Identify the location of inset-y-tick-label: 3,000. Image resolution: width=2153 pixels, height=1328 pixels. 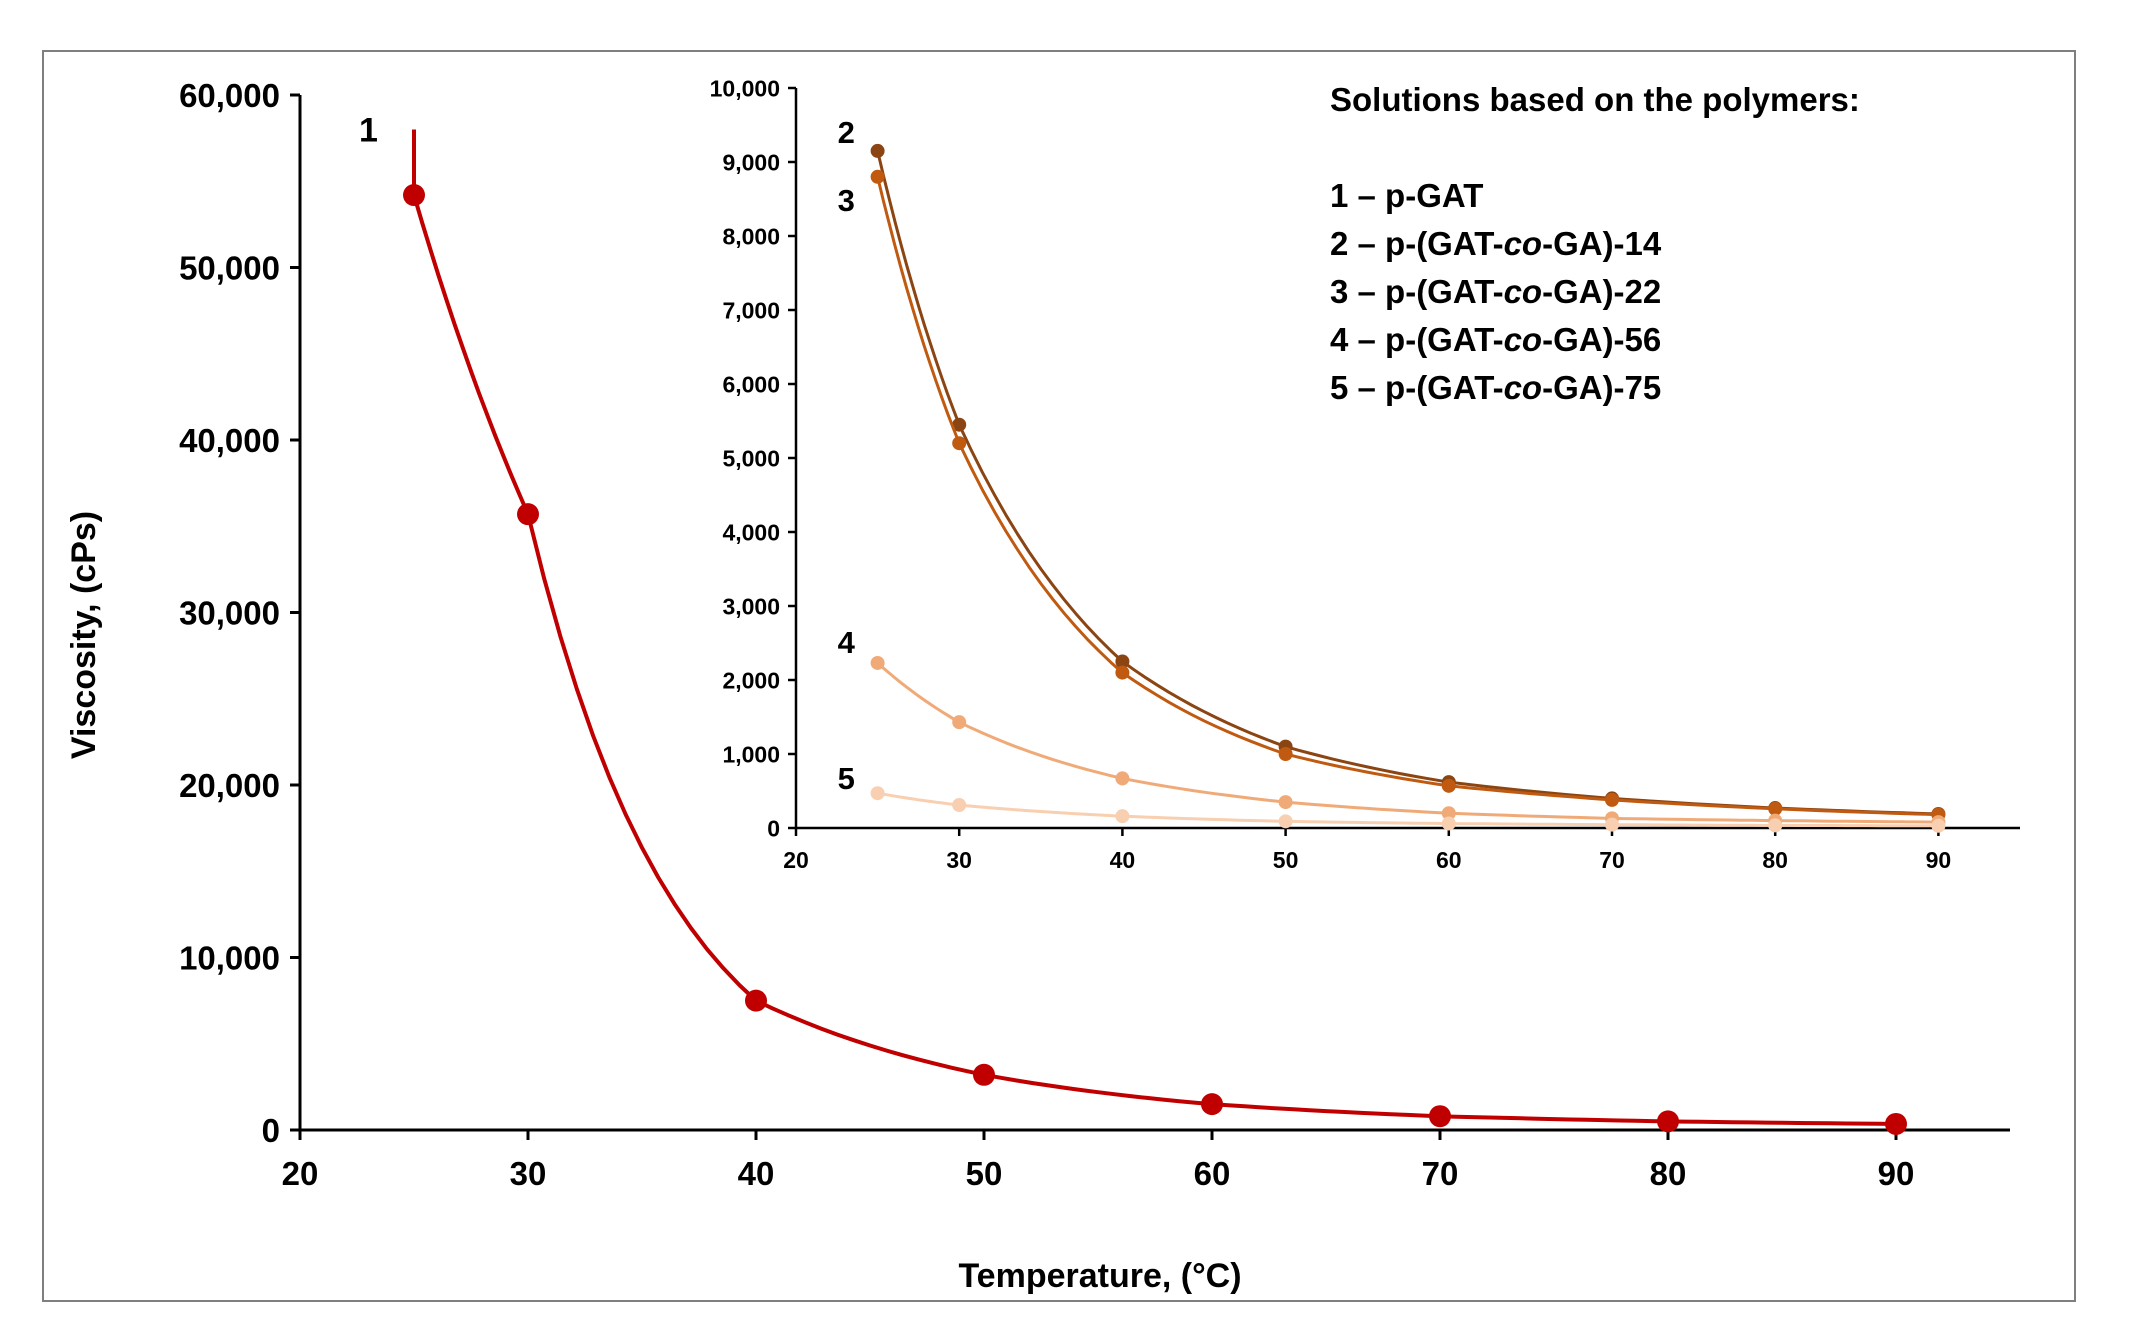
(751, 606).